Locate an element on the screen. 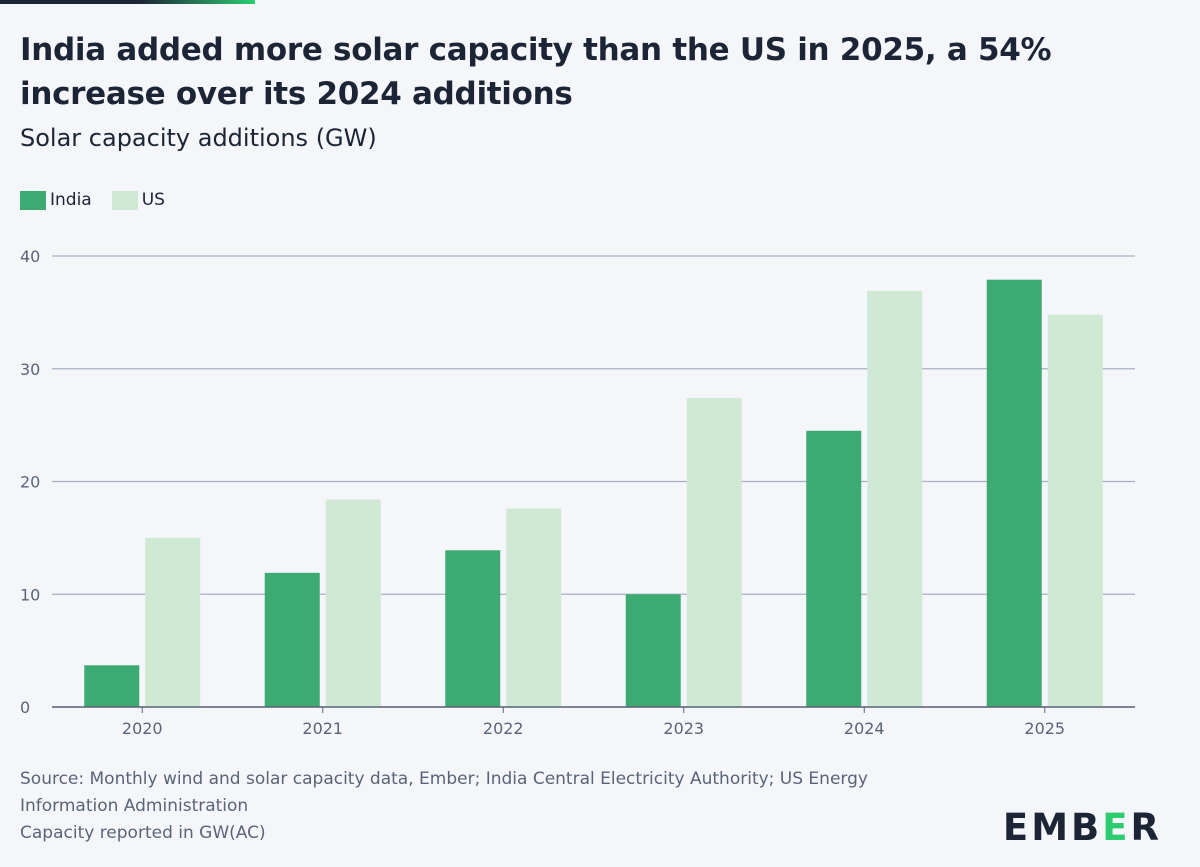 Image resolution: width=1200 pixels, height=867 pixels. logo-text-e: E is located at coordinates (1116, 827).